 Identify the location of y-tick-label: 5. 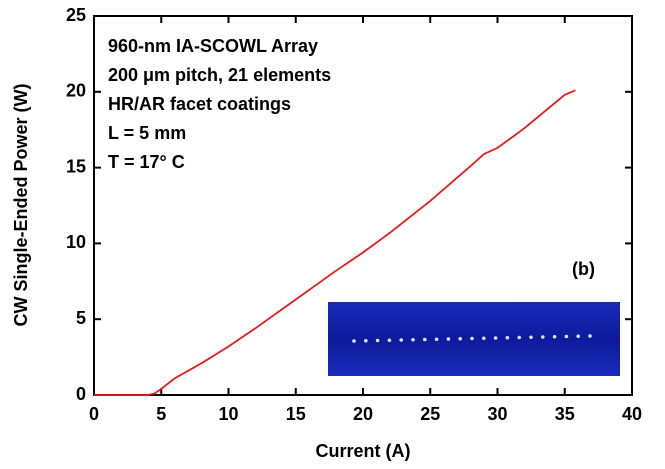
(81, 318).